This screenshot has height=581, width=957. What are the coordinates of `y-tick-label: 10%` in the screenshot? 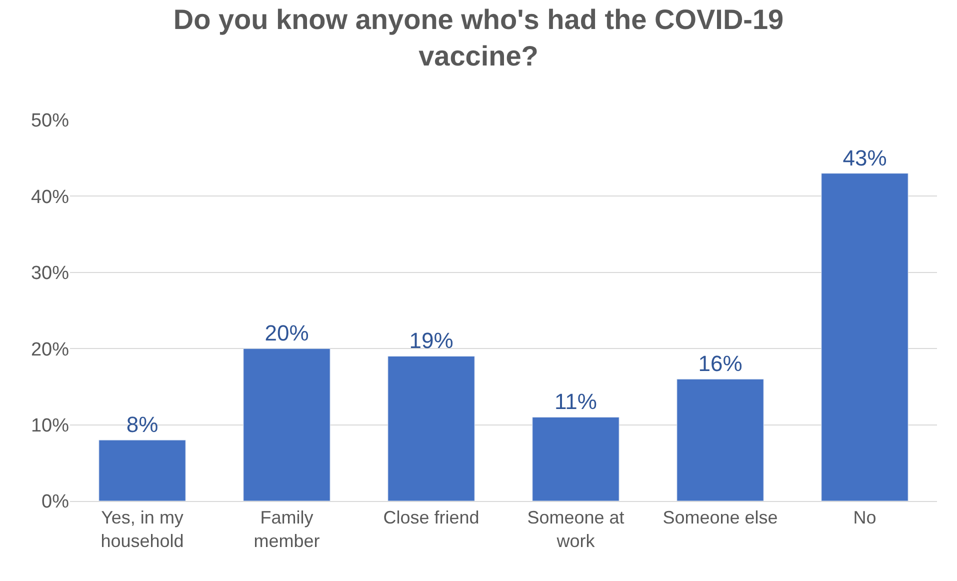 It's located at (50, 425).